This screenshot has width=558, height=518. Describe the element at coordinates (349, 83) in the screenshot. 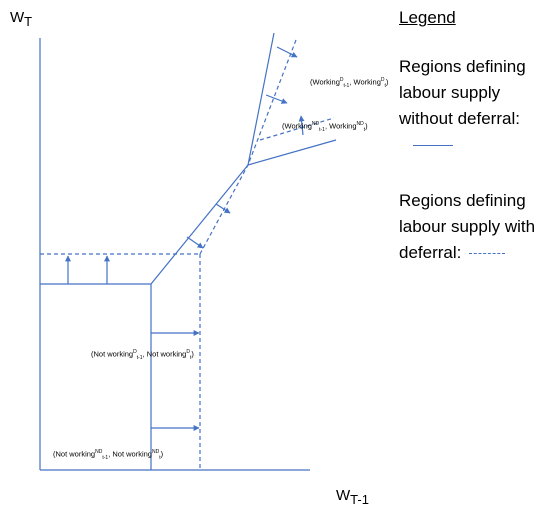

I see `region-label-working: (WorkingDt-1, WorkingDt)` at that location.